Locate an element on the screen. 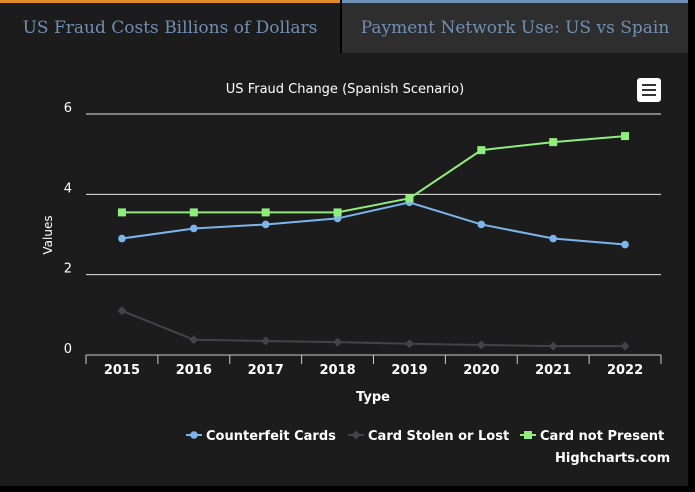 Image resolution: width=695 pixels, height=492 pixels. tab-payment-network-use: Payment Network Use: US vs Spain is located at coordinates (515, 26).